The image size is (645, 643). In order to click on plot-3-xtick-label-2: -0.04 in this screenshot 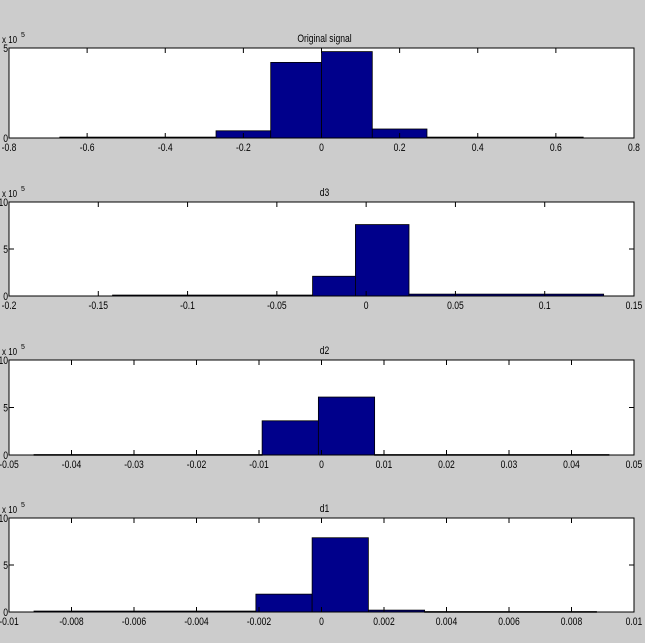, I will do `click(72, 465)`.